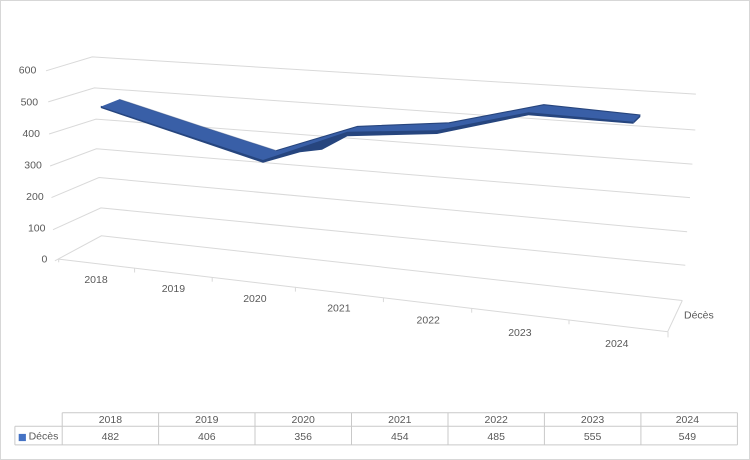 The image size is (750, 460). I want to click on svg-text: 549, so click(688, 437).